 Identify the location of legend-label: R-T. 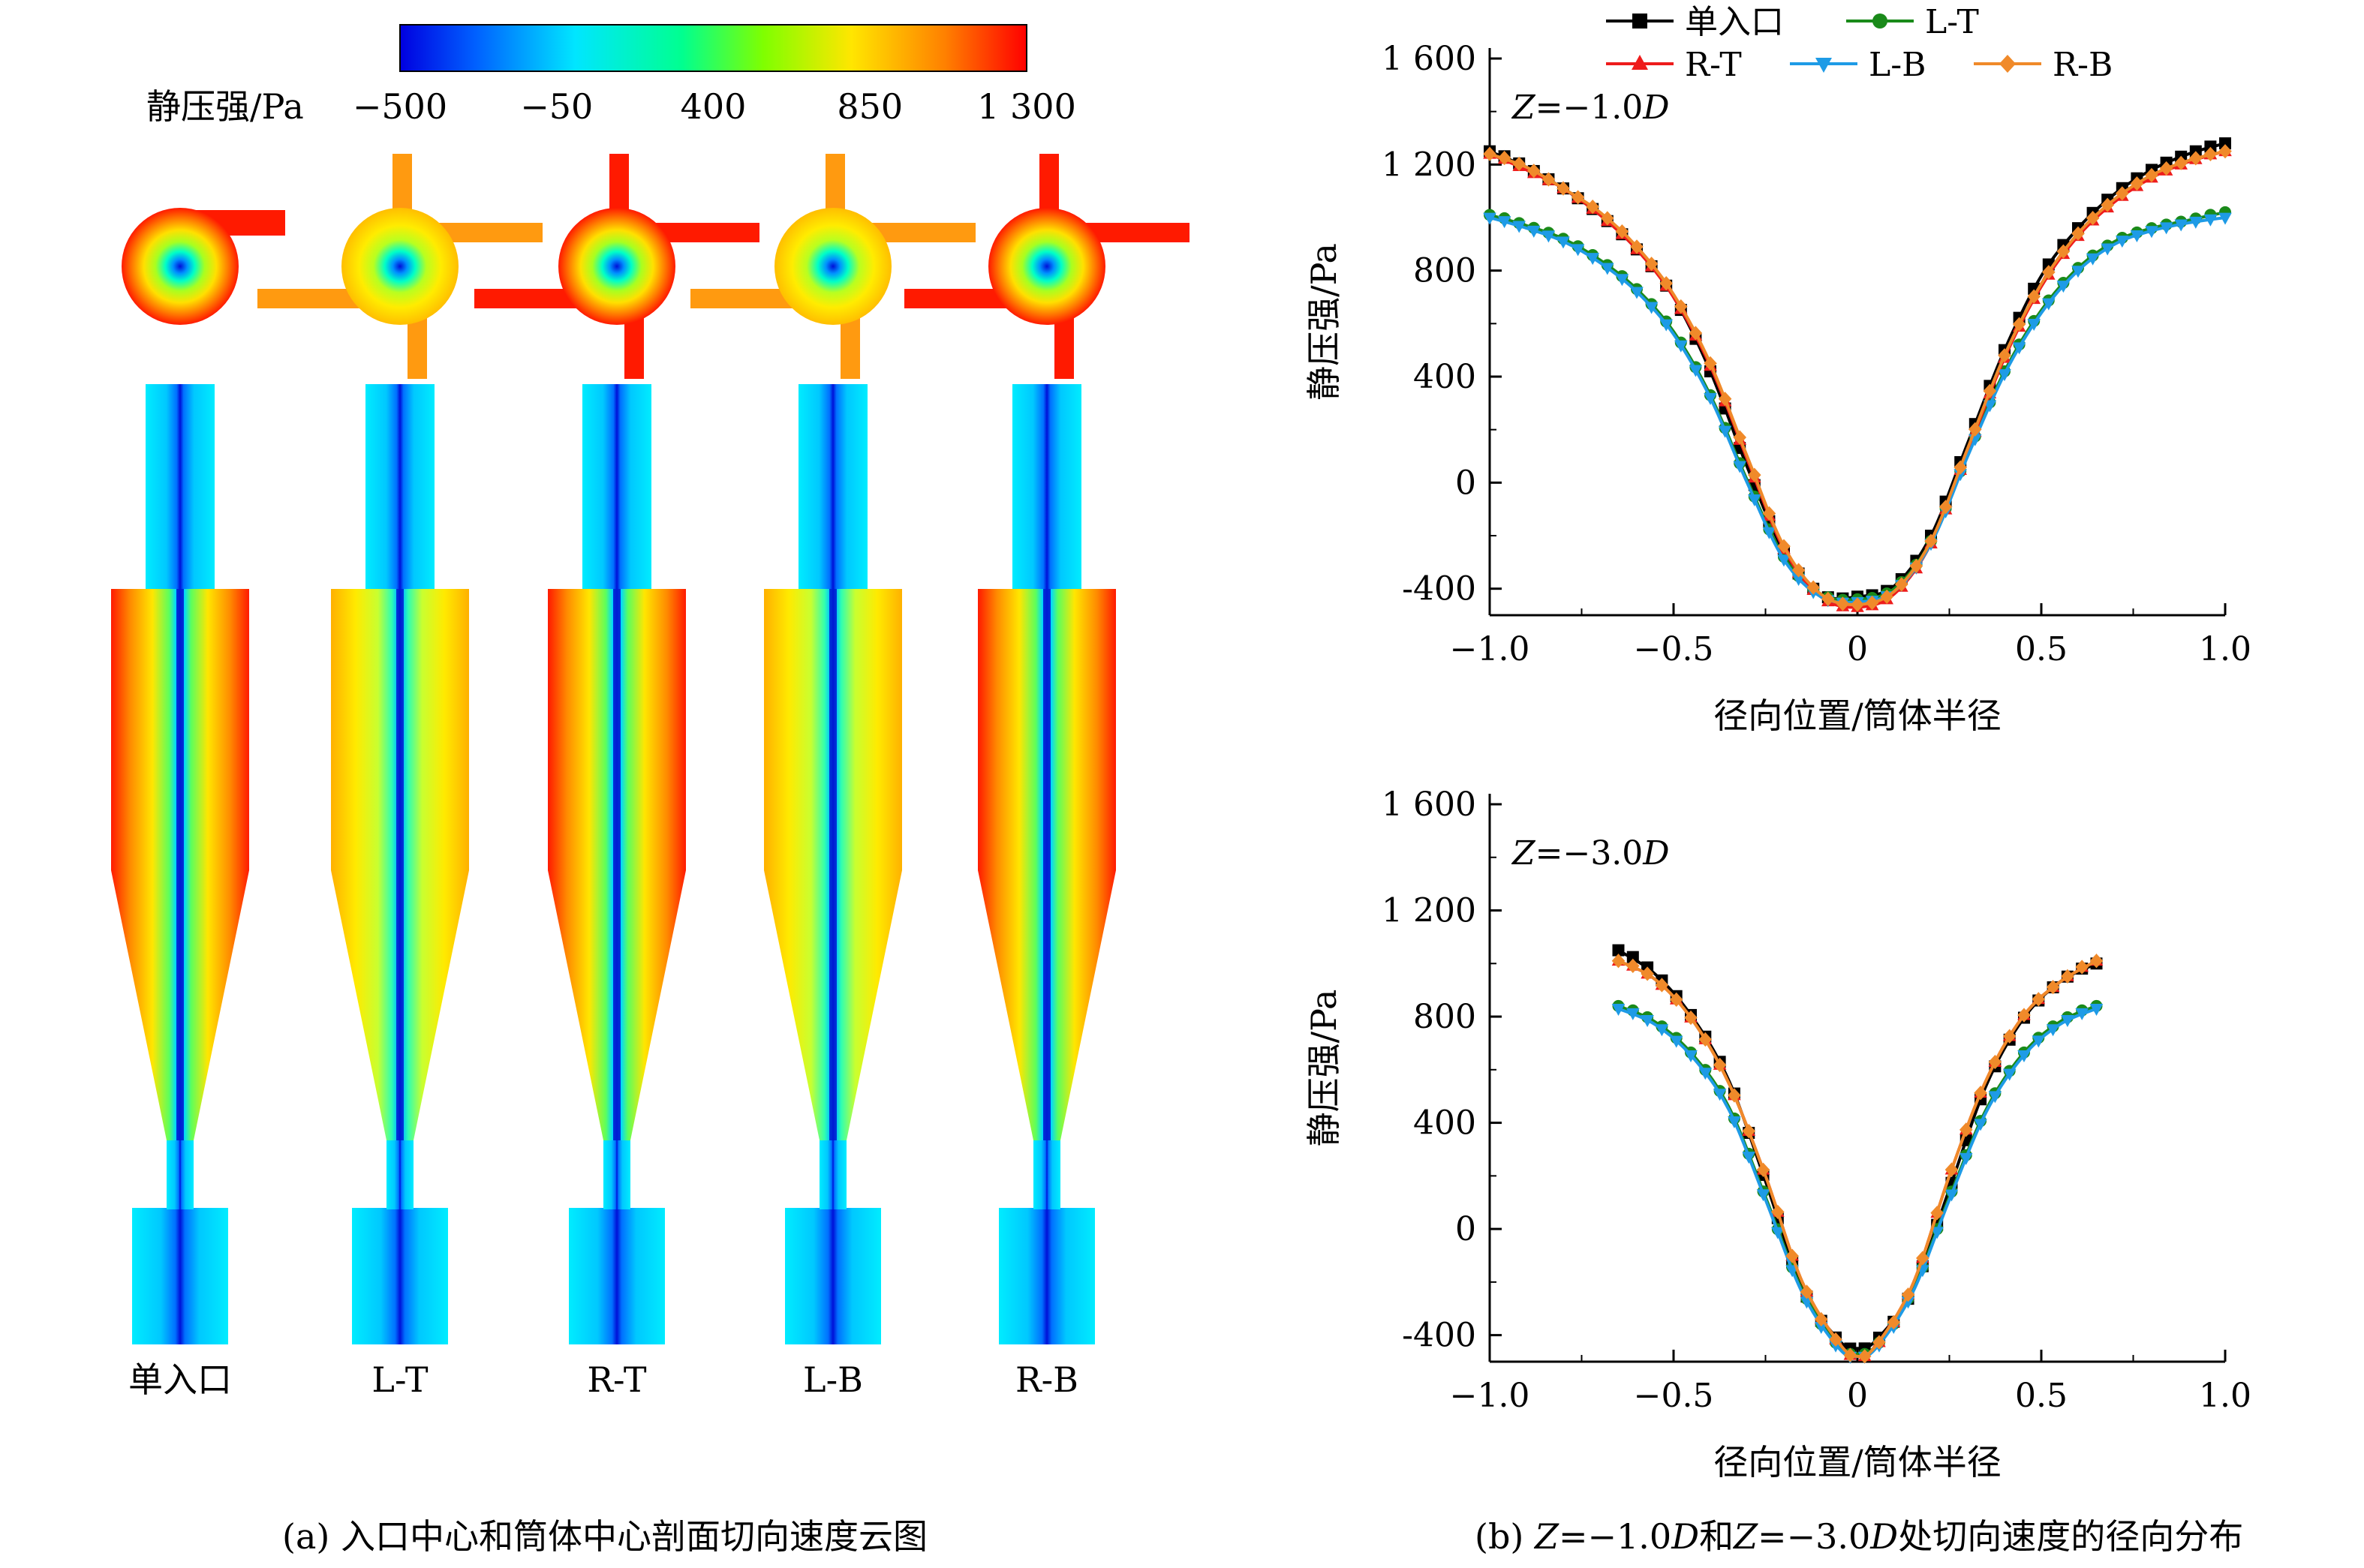
(1714, 65).